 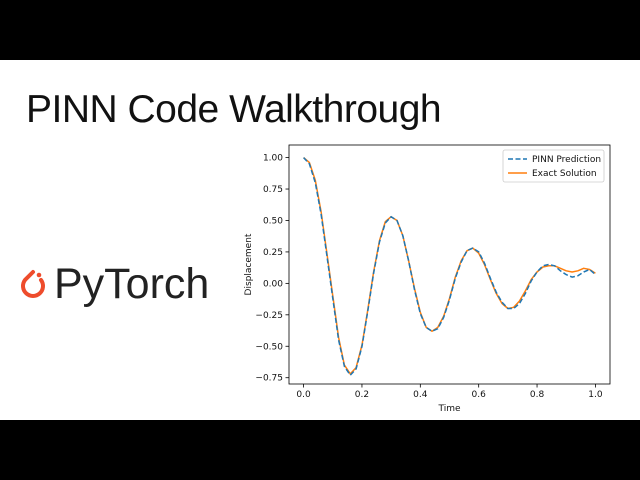 I want to click on x-tick-label: 1.0, so click(x=595, y=395).